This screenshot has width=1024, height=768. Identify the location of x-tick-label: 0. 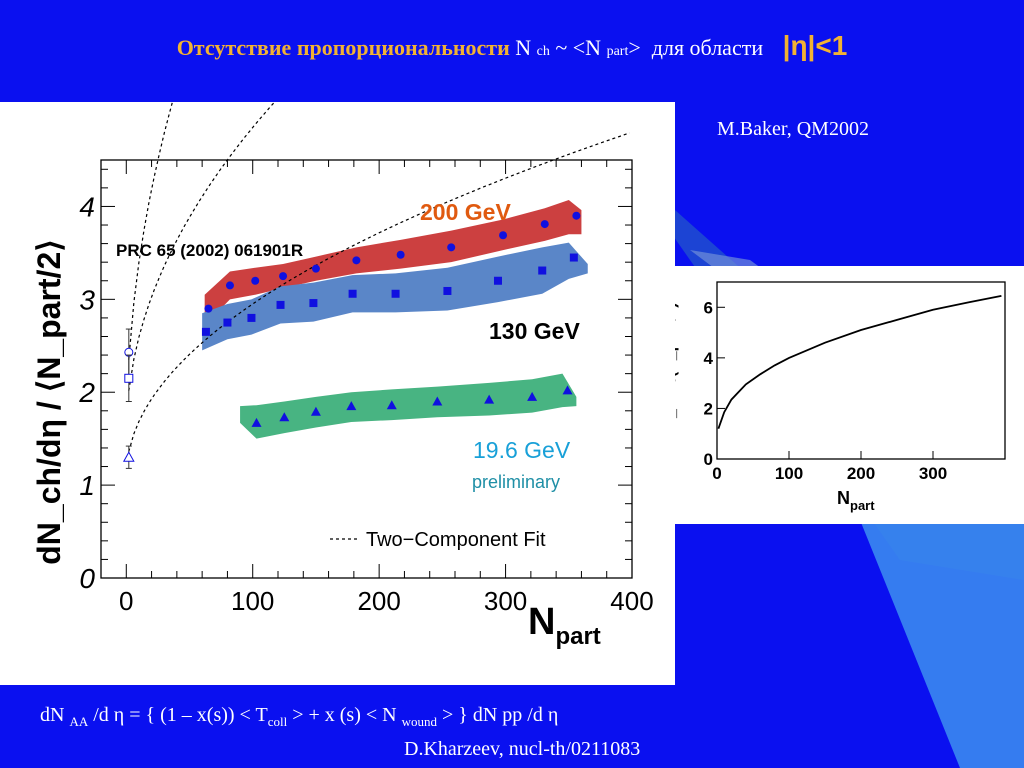
(126, 601).